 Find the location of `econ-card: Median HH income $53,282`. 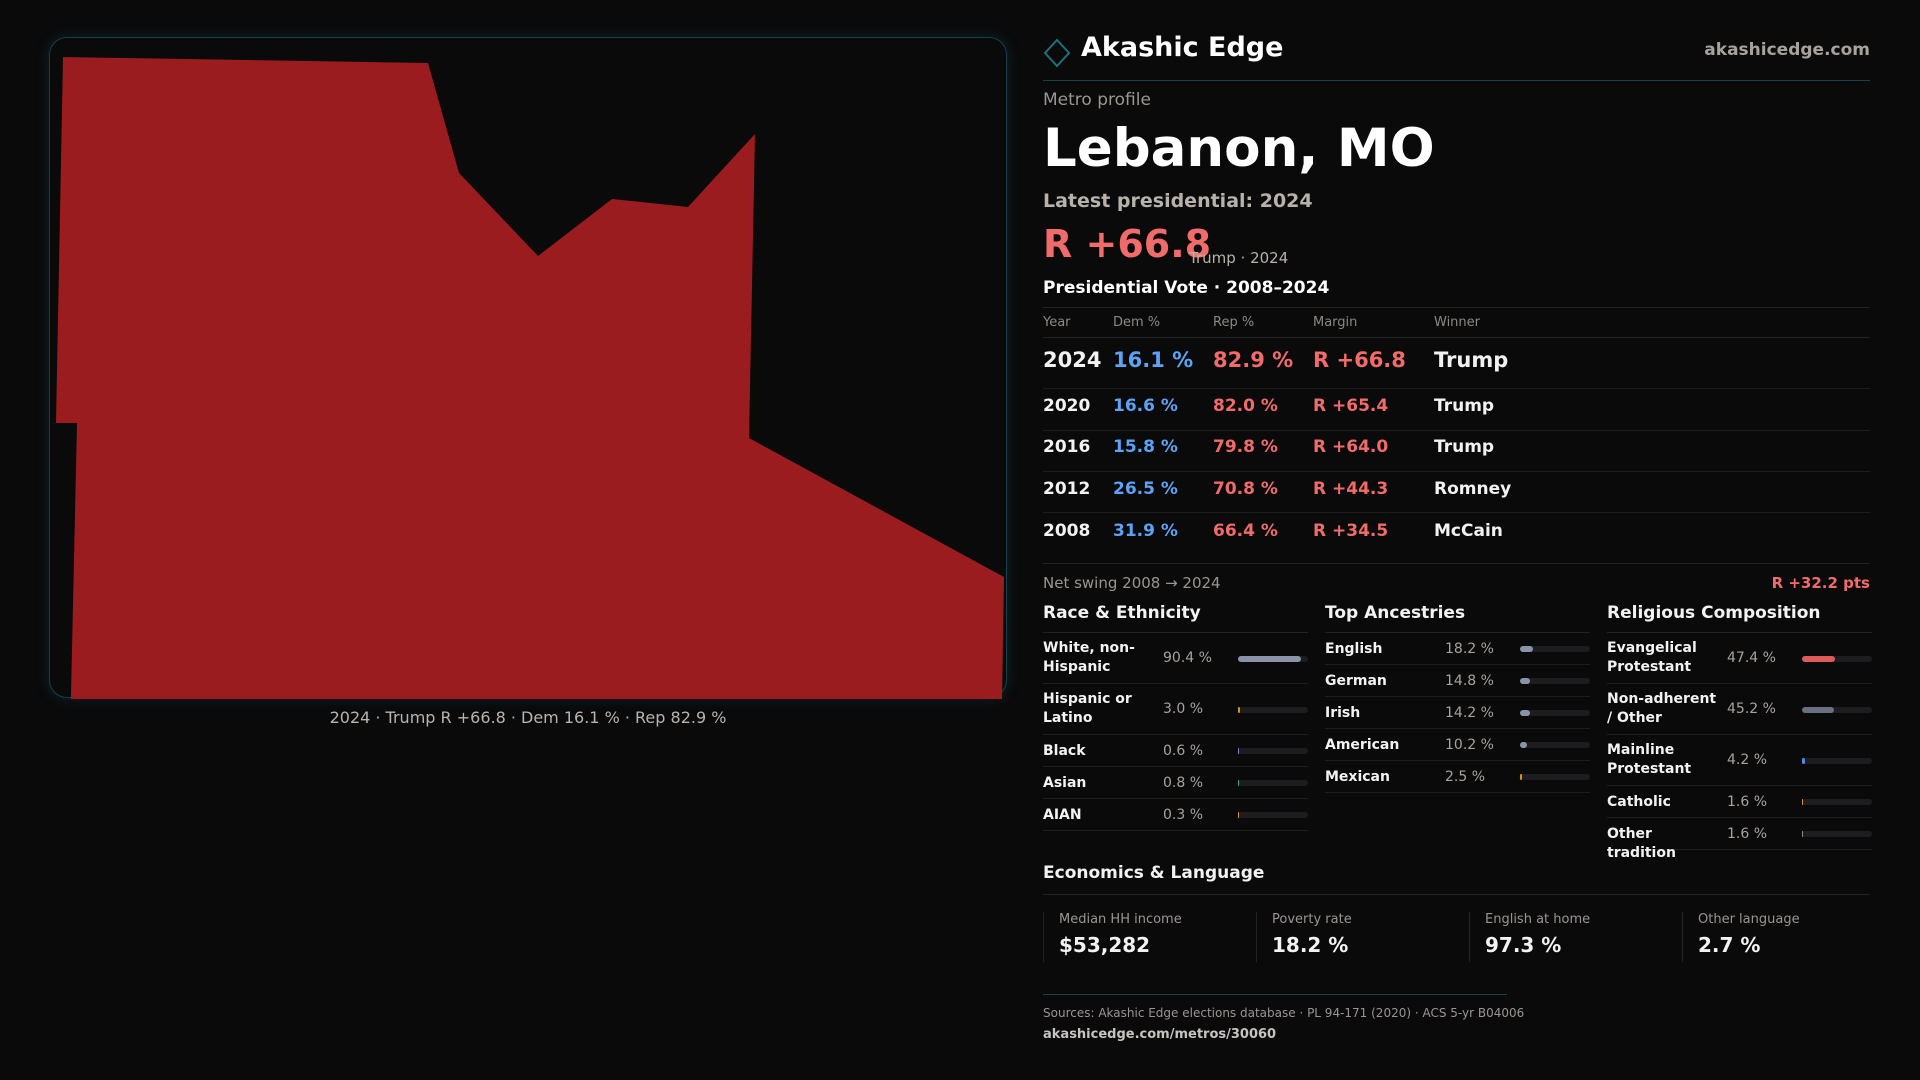

econ-card: Median HH income $53,282 is located at coordinates (1143, 937).